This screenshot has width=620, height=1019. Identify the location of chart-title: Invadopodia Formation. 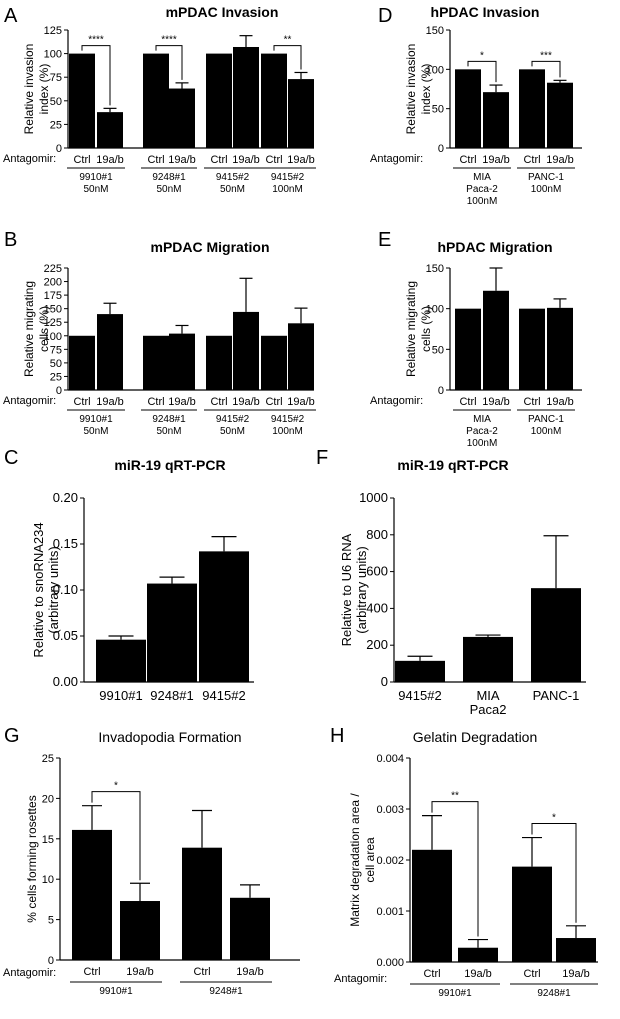
(169, 737).